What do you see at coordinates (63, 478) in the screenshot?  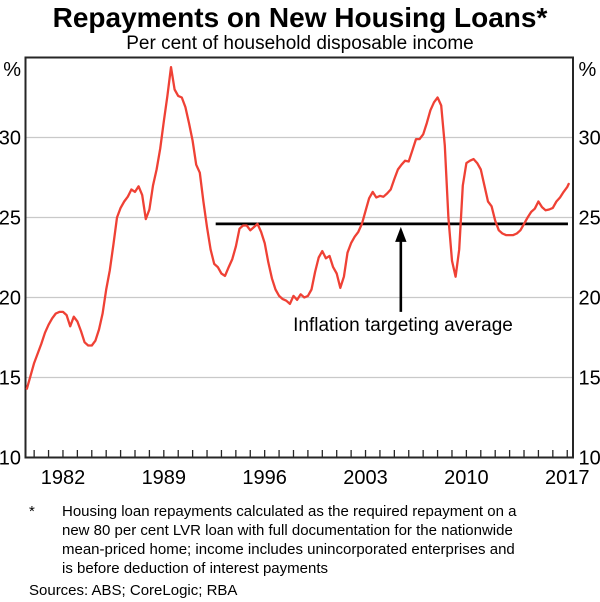 I see `x-axis-tick-label: 1982` at bounding box center [63, 478].